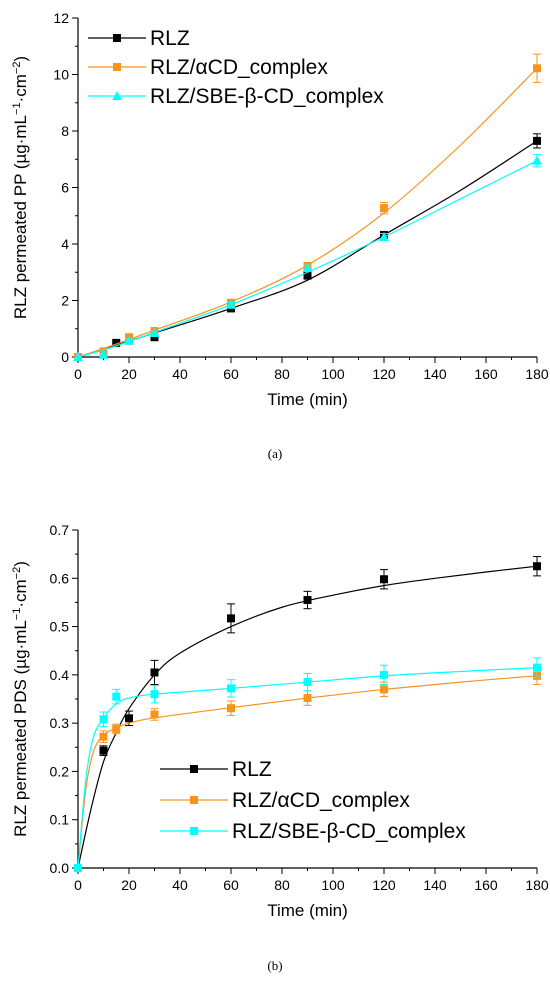  I want to click on y-tick-label: 0.1, so click(60, 820).